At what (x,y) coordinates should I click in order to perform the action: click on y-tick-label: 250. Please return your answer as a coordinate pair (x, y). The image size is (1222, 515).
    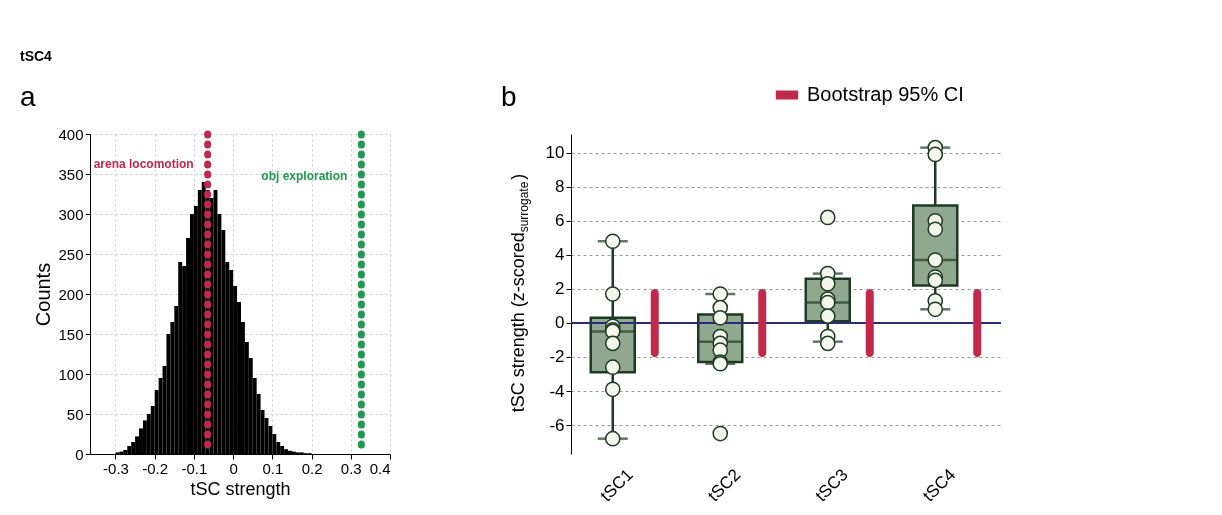
    Looking at the image, I should click on (71, 254).